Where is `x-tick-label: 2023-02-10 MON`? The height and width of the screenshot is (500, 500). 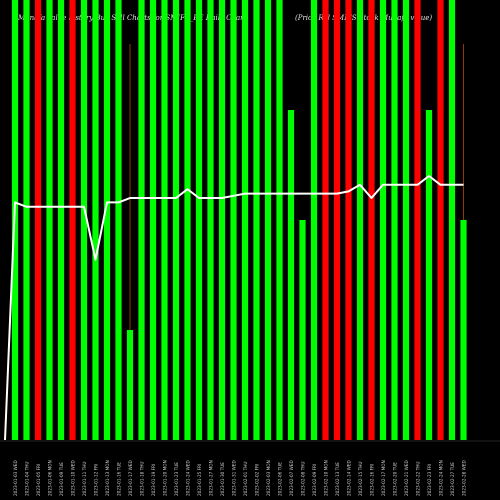 x-tick-label: 2023-02-10 MON is located at coordinates (326, 478).